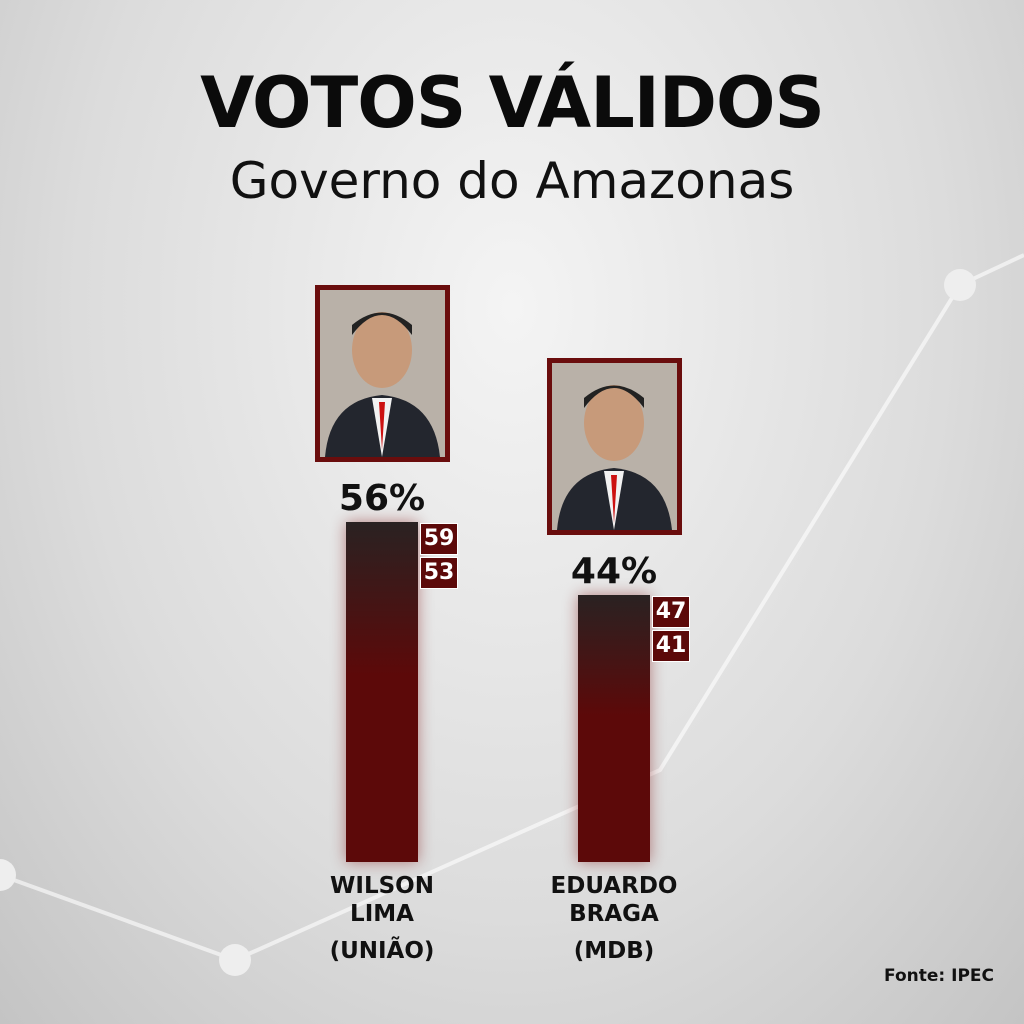 This screenshot has width=1024, height=1024. I want to click on chart-subtitle: Governo do Amazonas, so click(512, 181).